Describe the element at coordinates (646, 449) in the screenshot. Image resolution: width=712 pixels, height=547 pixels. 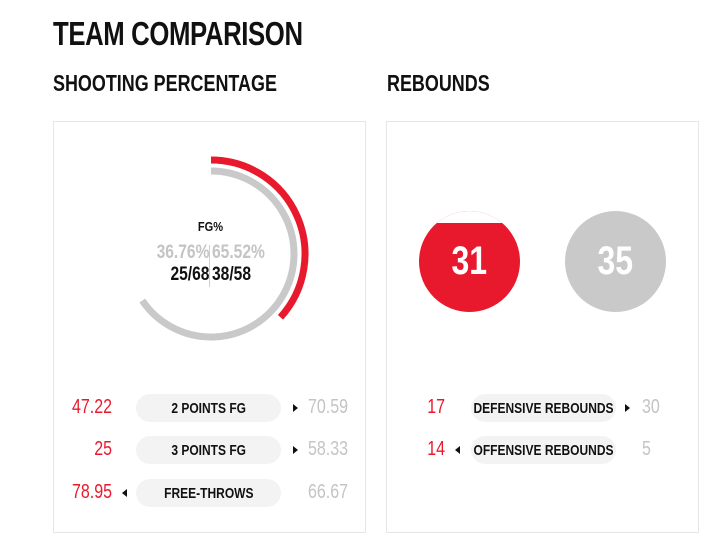
I see `away-value: 5` at that location.